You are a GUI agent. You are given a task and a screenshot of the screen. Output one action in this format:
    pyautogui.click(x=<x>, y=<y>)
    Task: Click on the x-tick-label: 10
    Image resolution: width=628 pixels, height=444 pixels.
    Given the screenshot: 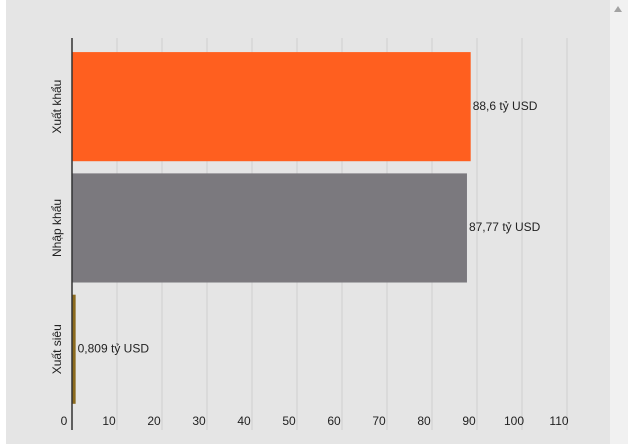 What is the action you would take?
    pyautogui.click(x=109, y=421)
    